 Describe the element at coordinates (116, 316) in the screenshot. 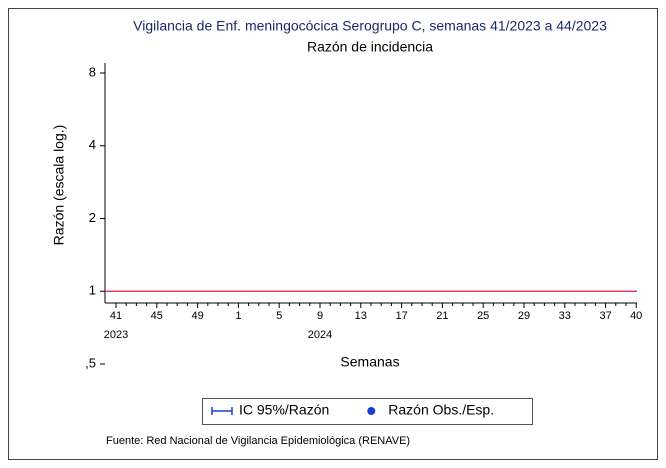

I see `x-tick-label: 41` at that location.